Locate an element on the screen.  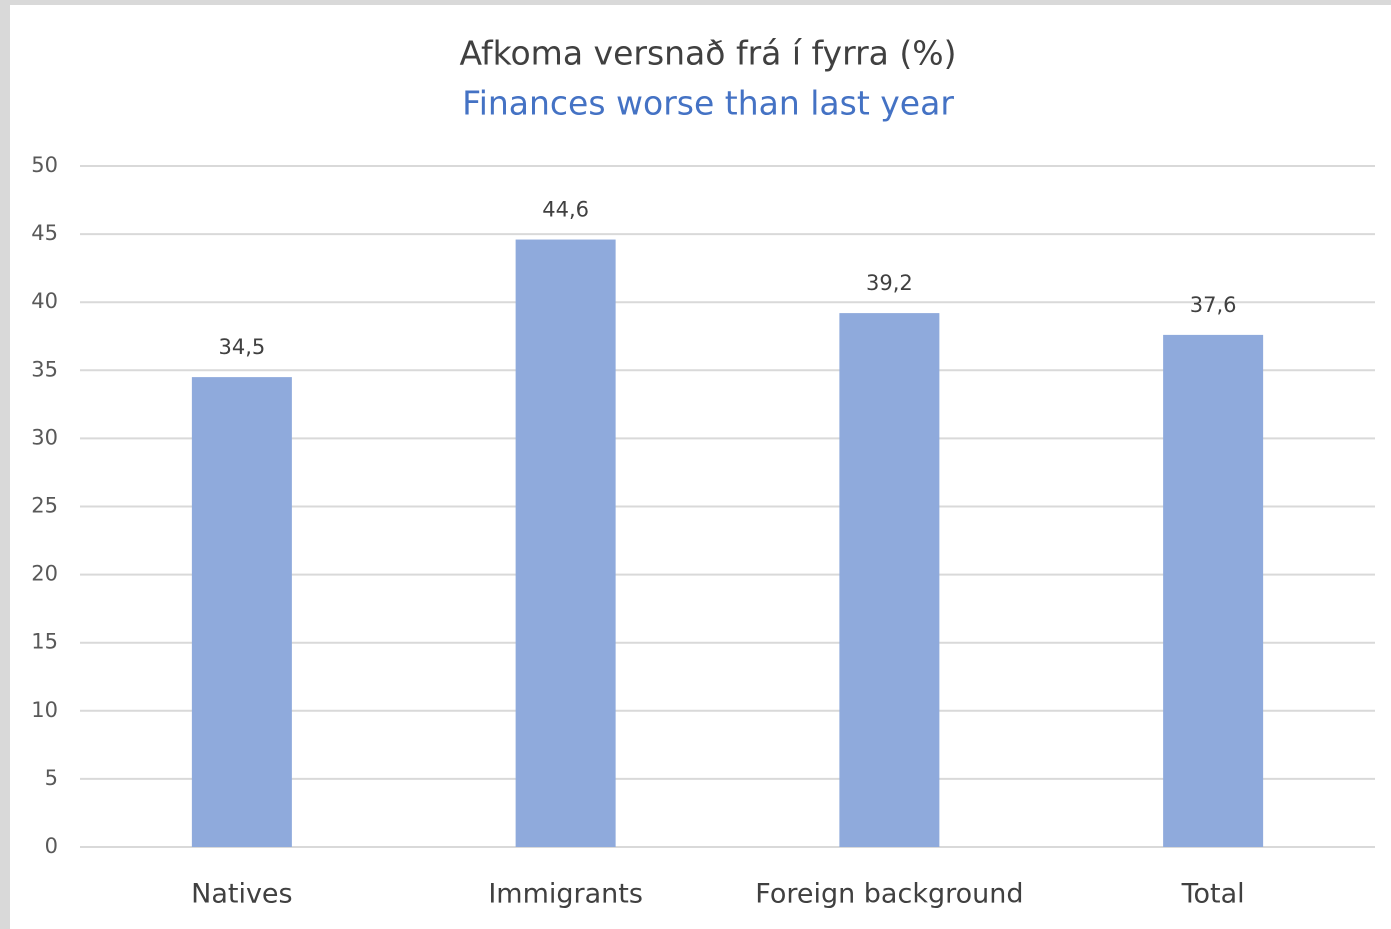
value-label: 44,6 is located at coordinates (565, 210).